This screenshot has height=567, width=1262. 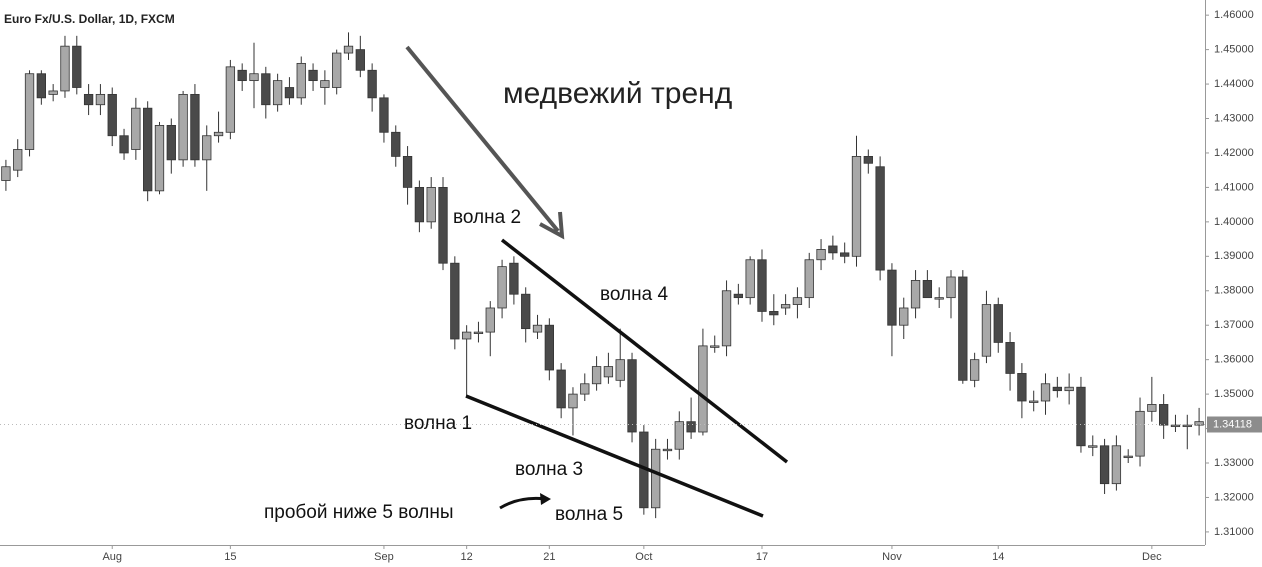 I want to click on y-tick-label: 1.32000, so click(x=1234, y=497).